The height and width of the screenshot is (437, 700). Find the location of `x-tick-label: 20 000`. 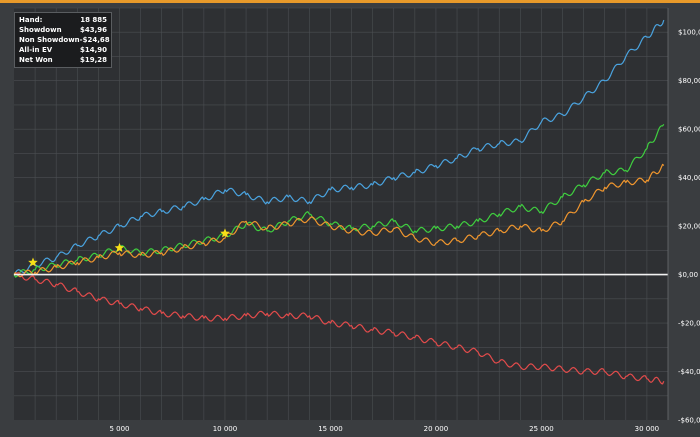

x-tick-label: 20 000 is located at coordinates (436, 429).